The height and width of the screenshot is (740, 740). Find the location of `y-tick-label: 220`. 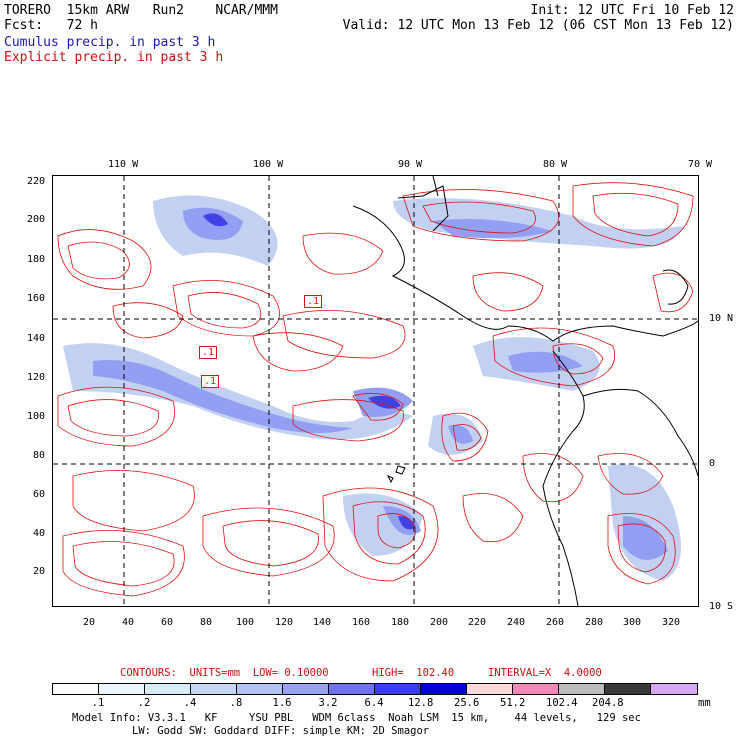

y-tick-label: 220 is located at coordinates (36, 181).